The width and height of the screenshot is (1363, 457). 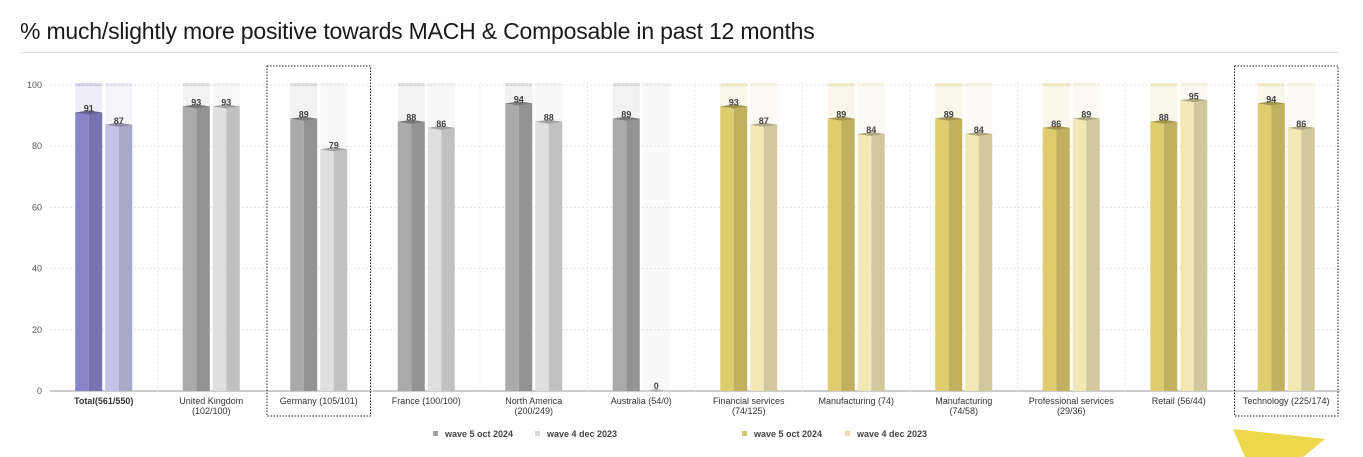 I want to click on y-tick-label: 80, so click(x=37, y=146).